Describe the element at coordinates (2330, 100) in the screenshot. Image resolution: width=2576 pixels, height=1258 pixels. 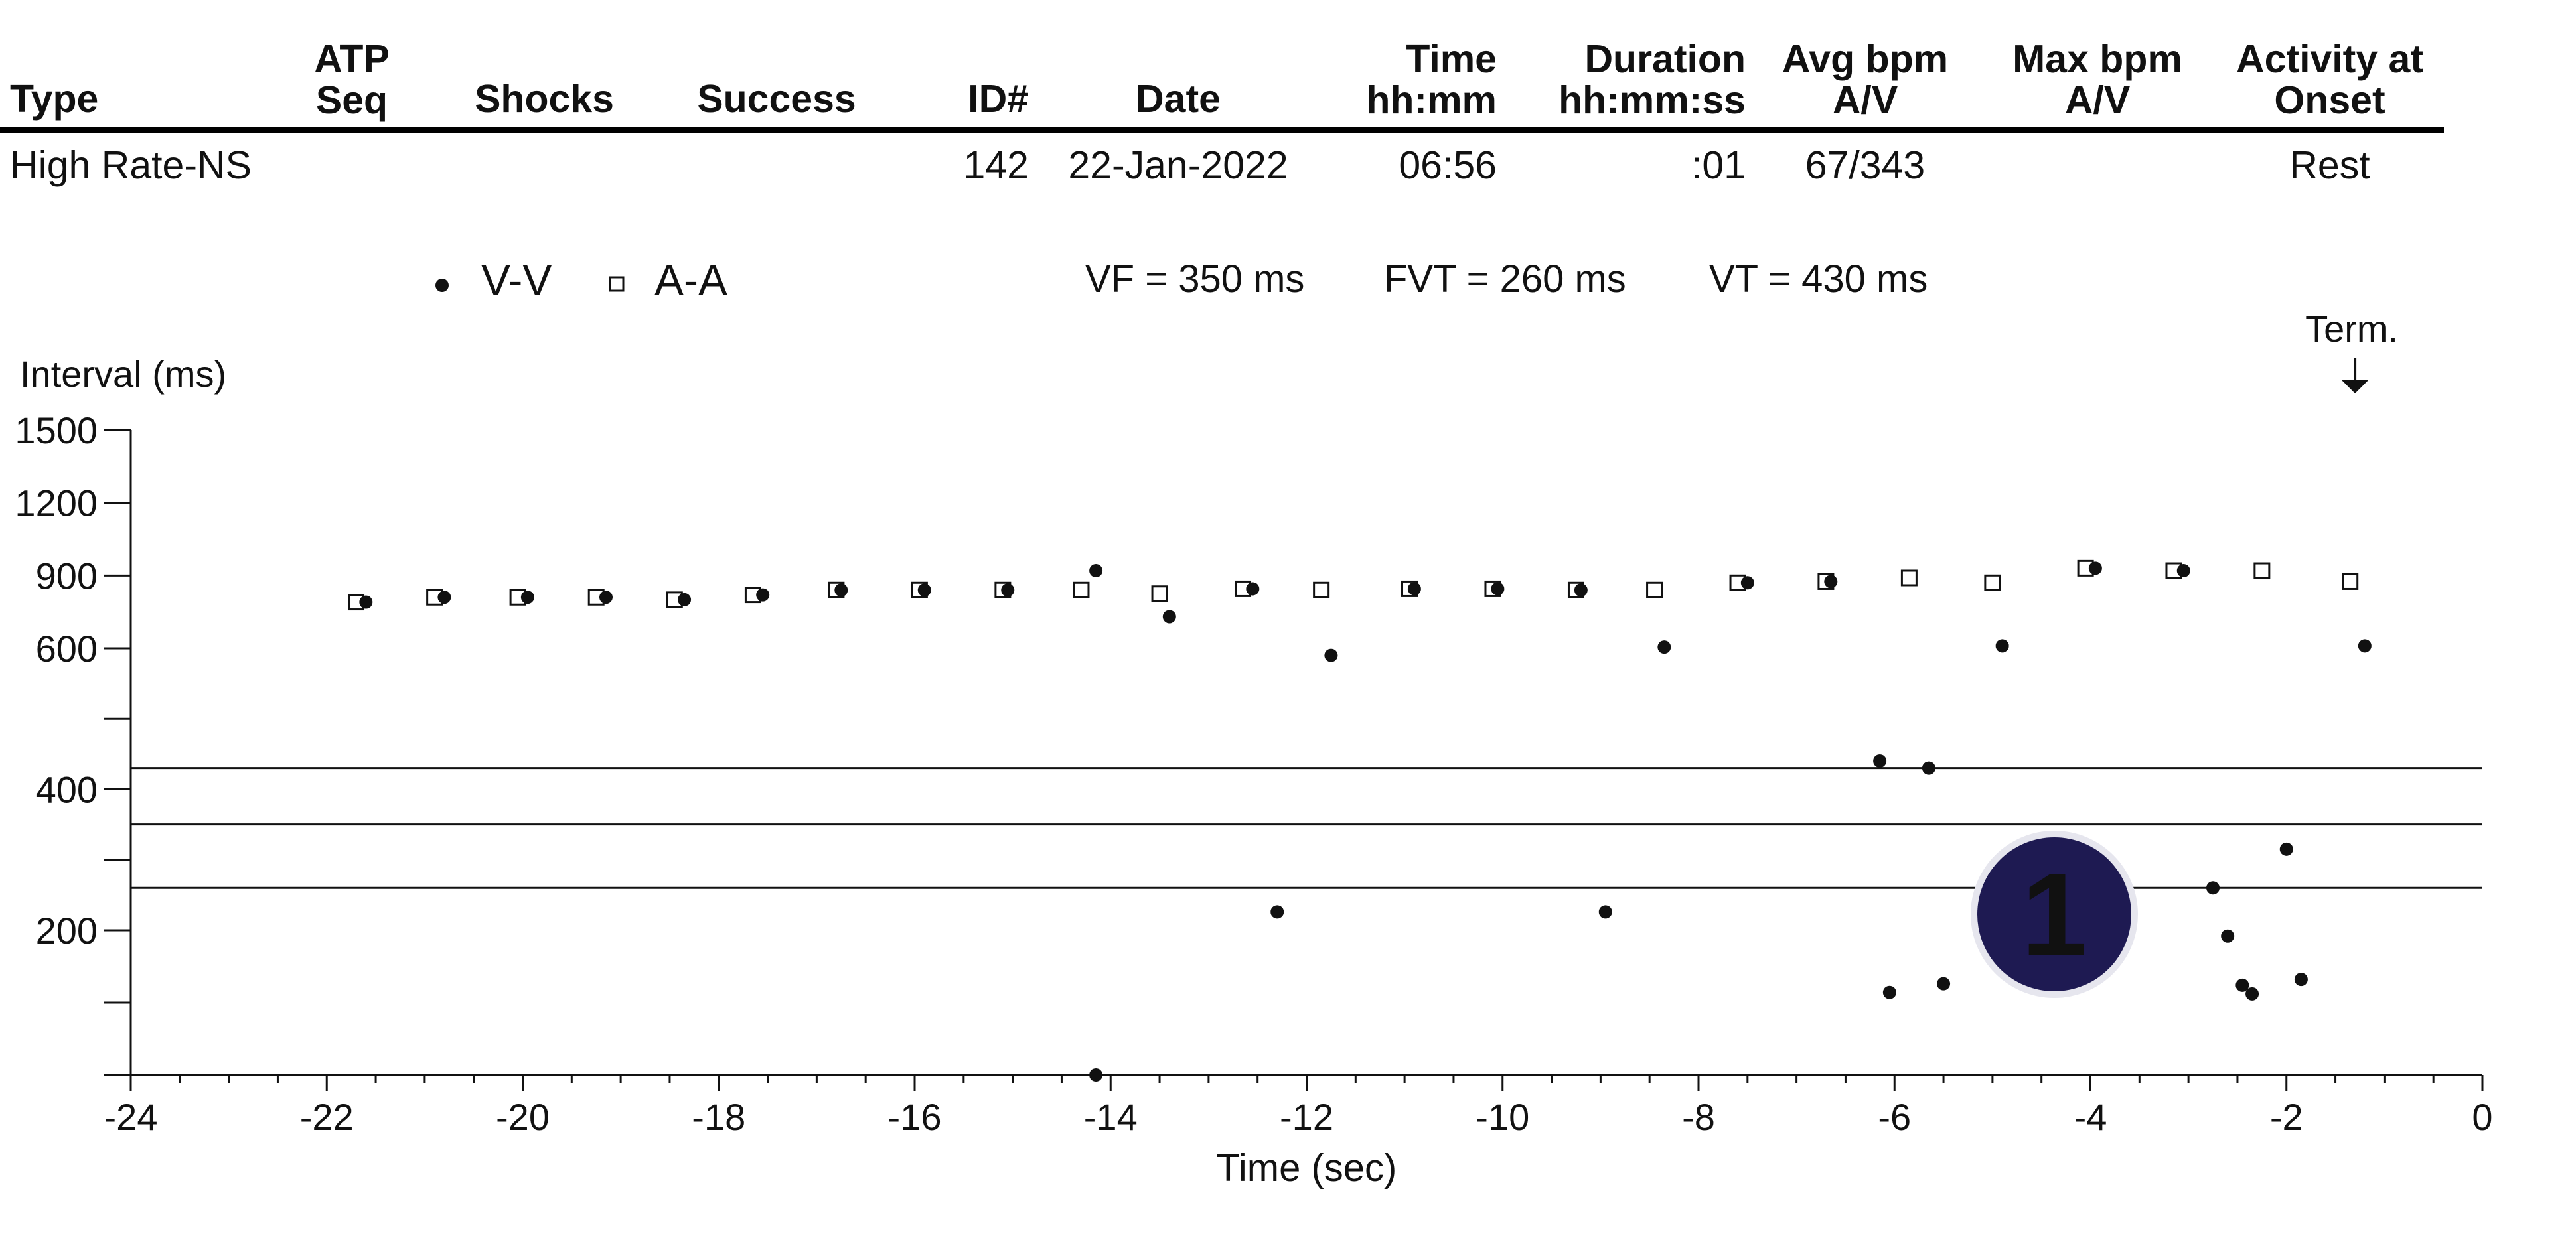
I see `header-line: Onset` at that location.